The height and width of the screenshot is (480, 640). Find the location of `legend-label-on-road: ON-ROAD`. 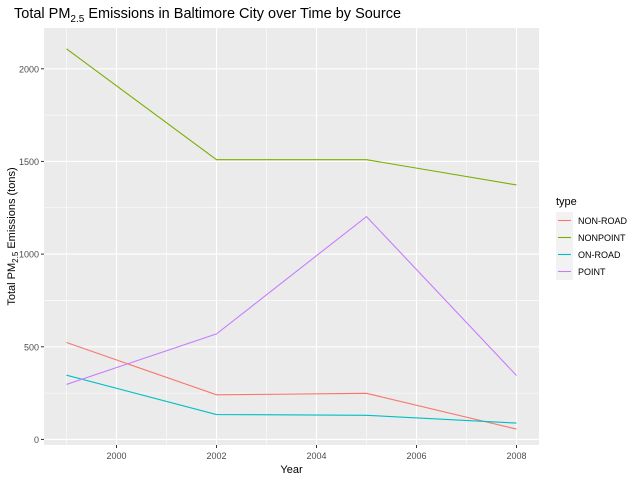

legend-label-on-road: ON-ROAD is located at coordinates (599, 255).